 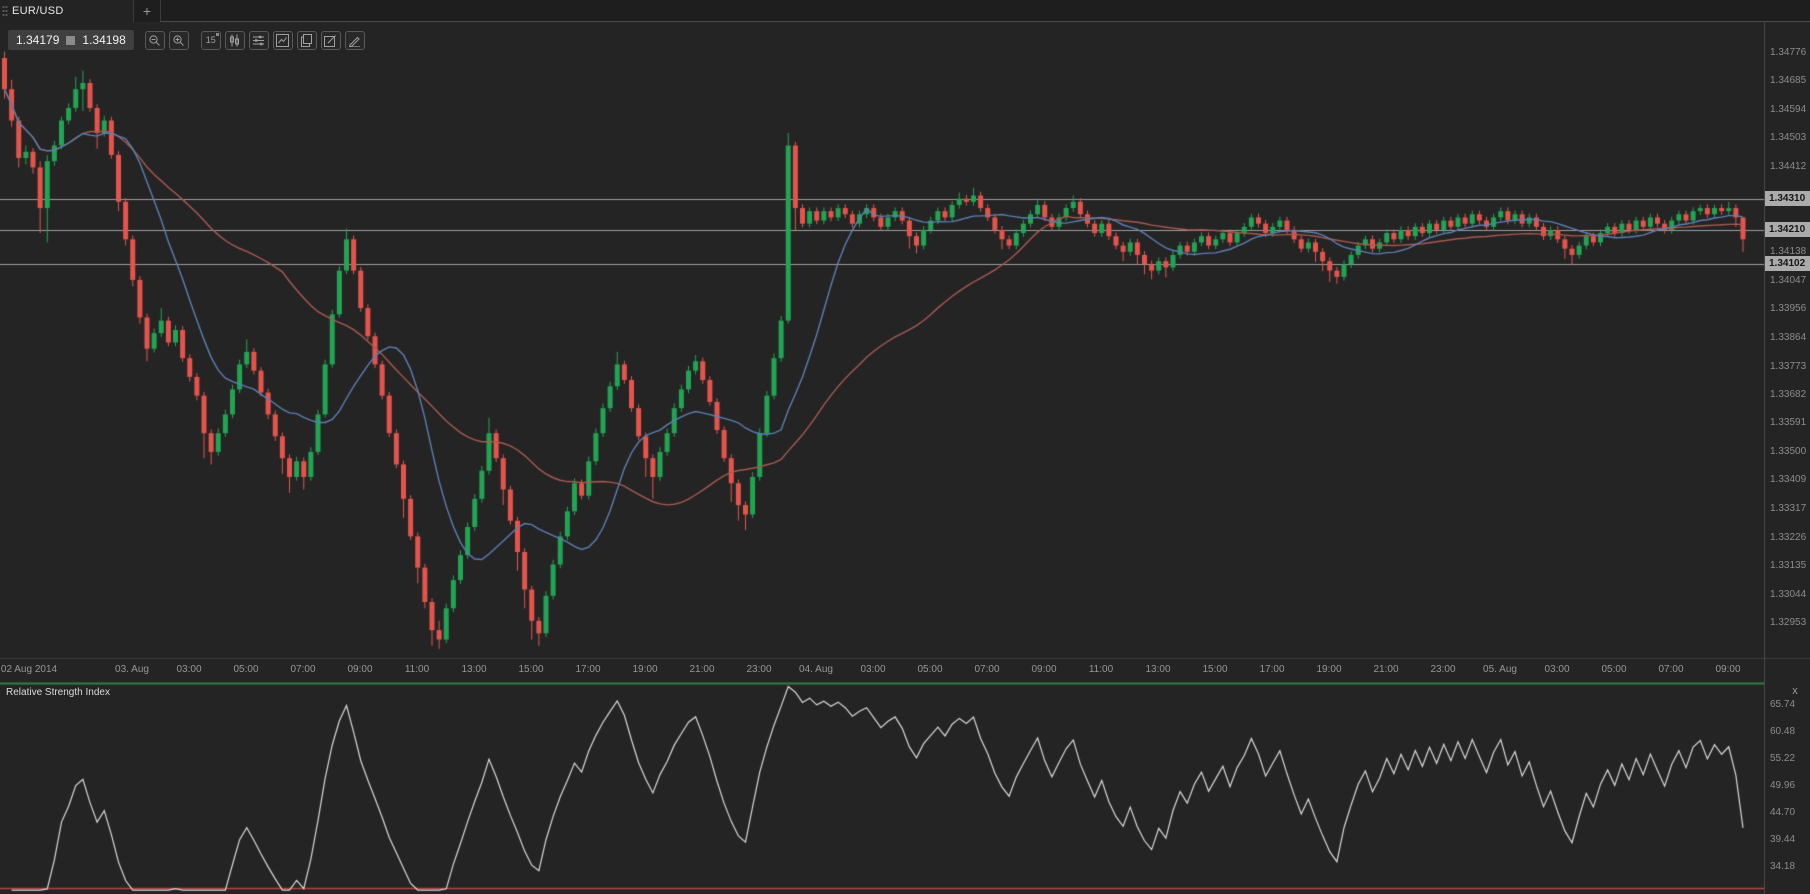 What do you see at coordinates (1788, 480) in the screenshot?
I see `price-axis-label: 1.33409` at bounding box center [1788, 480].